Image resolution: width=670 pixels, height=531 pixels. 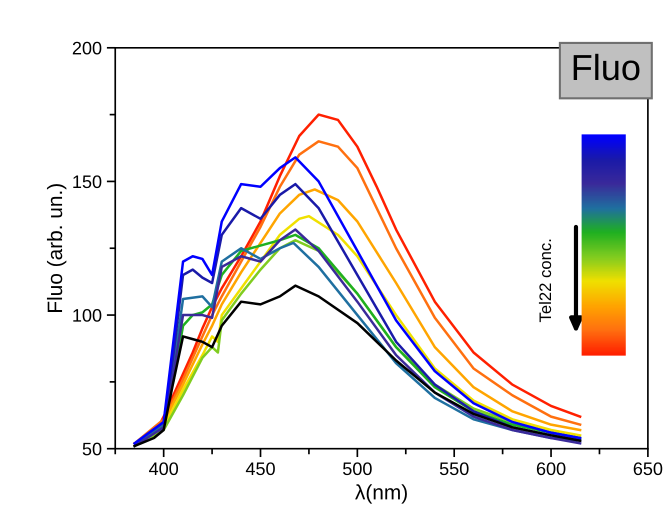 What do you see at coordinates (87, 181) in the screenshot?
I see `y-tick-label: 150` at bounding box center [87, 181].